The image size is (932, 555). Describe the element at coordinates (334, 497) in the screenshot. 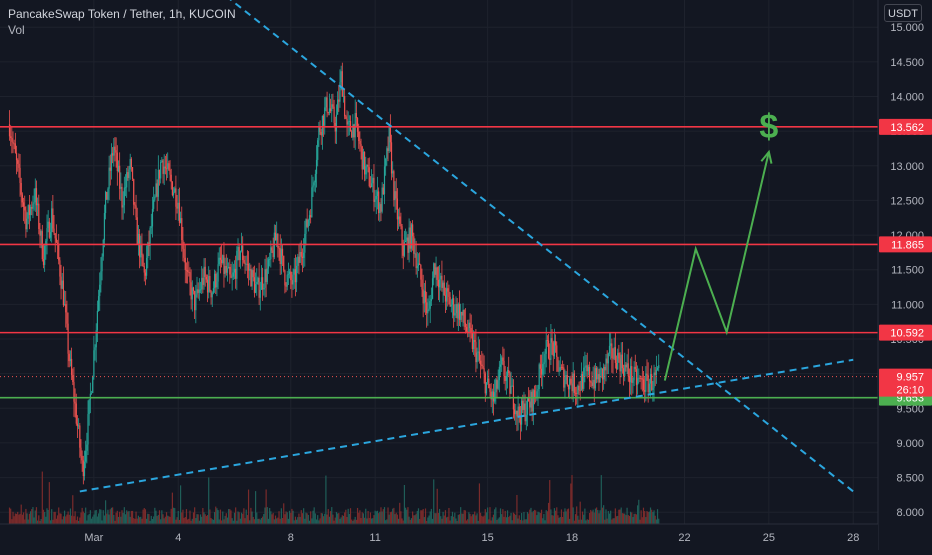

I see `volume-series` at that location.